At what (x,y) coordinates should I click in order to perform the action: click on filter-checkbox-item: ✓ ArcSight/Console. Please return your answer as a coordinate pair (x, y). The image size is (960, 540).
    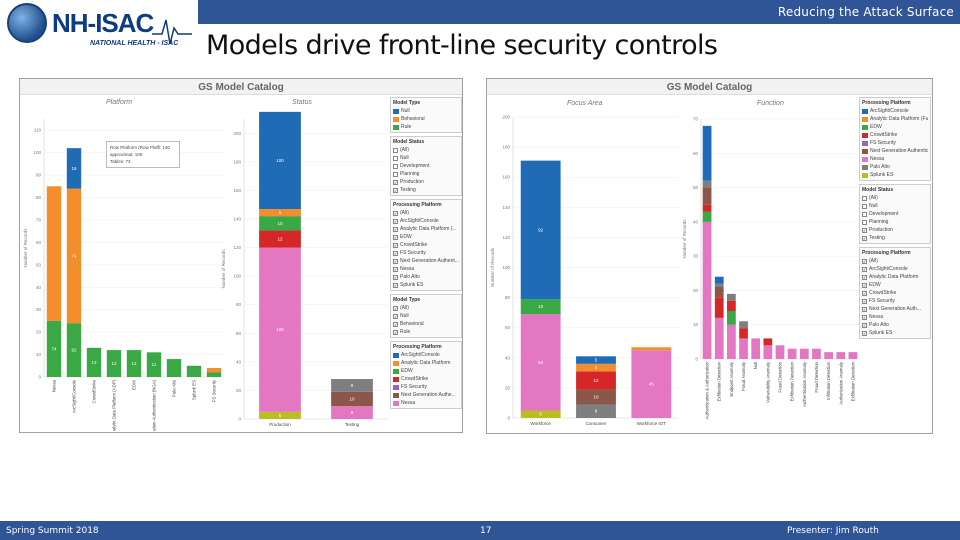
    Looking at the image, I should click on (426, 221).